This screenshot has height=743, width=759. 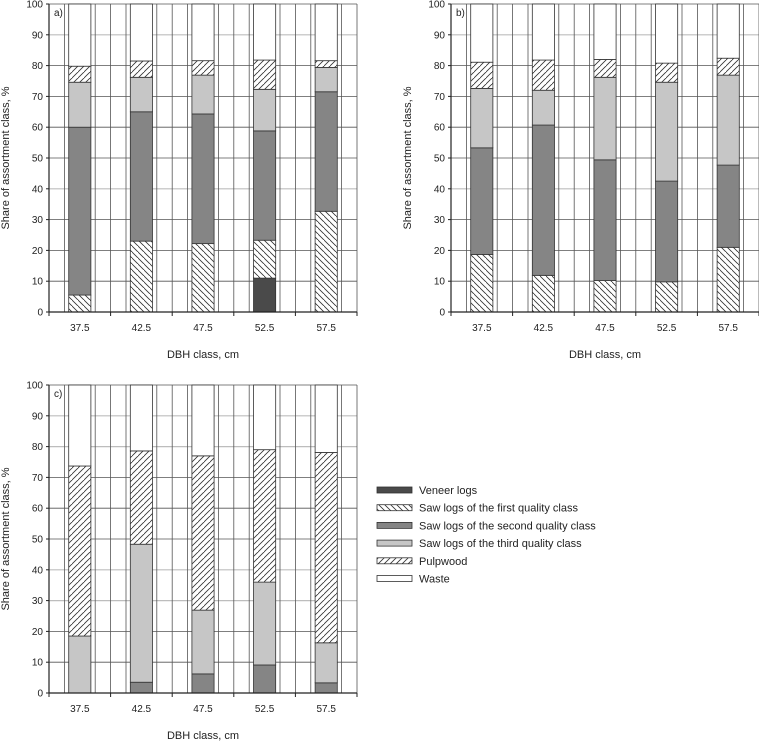 I want to click on panel-b-bar-37-5-saw-logs-of-the-second-quality-class, so click(x=482, y=201).